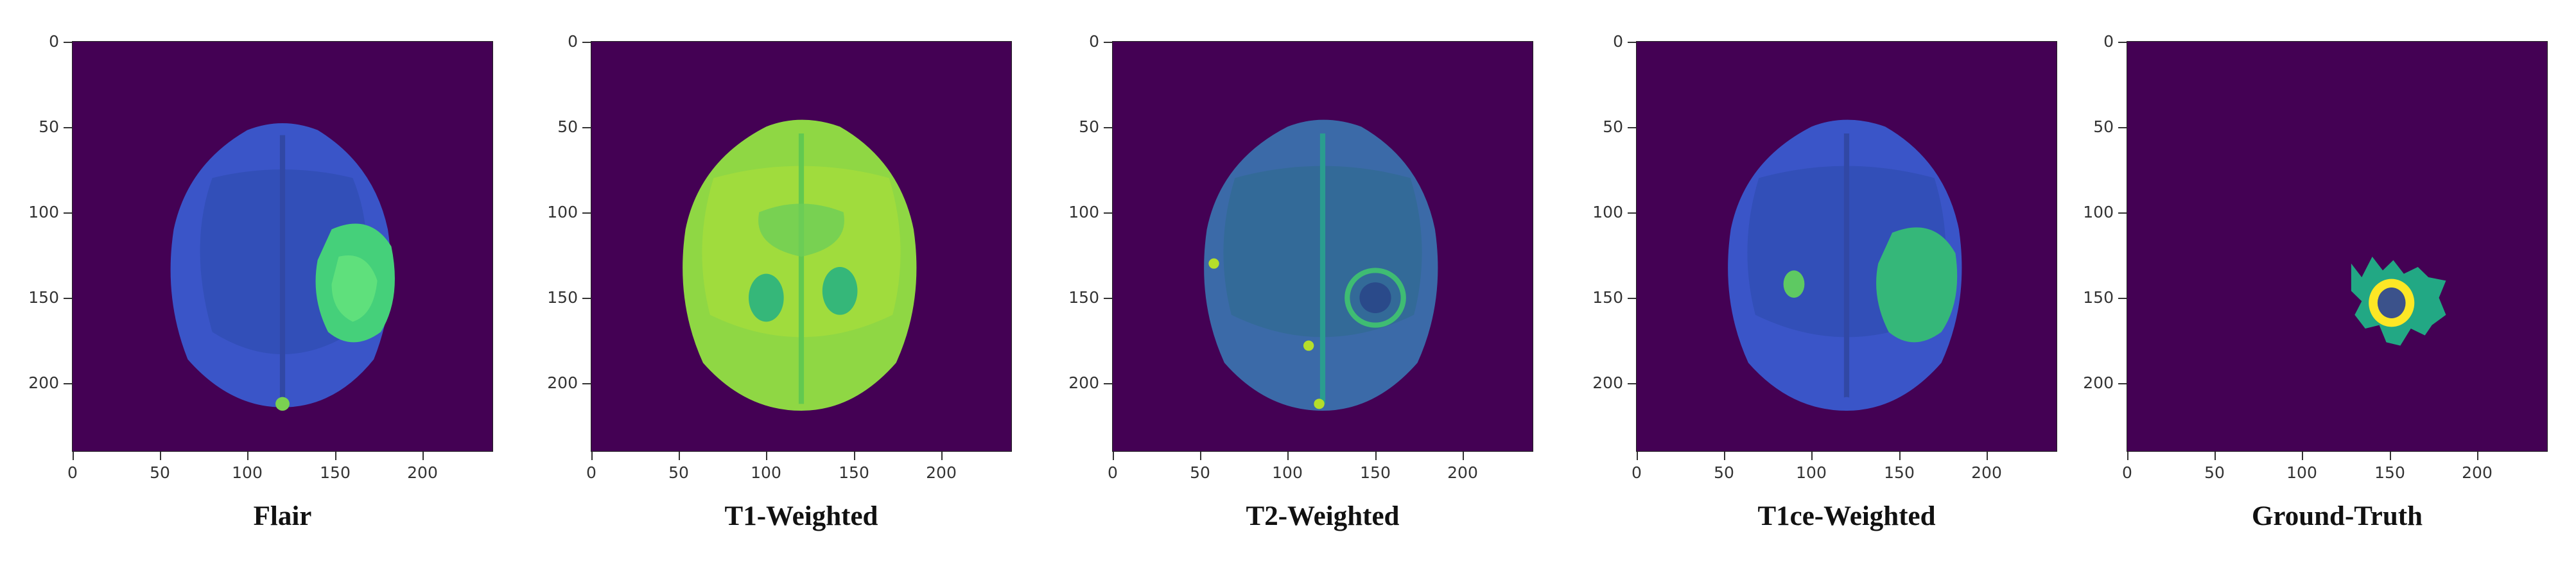  I want to click on mri-t1-brain-slice, so click(801, 246).